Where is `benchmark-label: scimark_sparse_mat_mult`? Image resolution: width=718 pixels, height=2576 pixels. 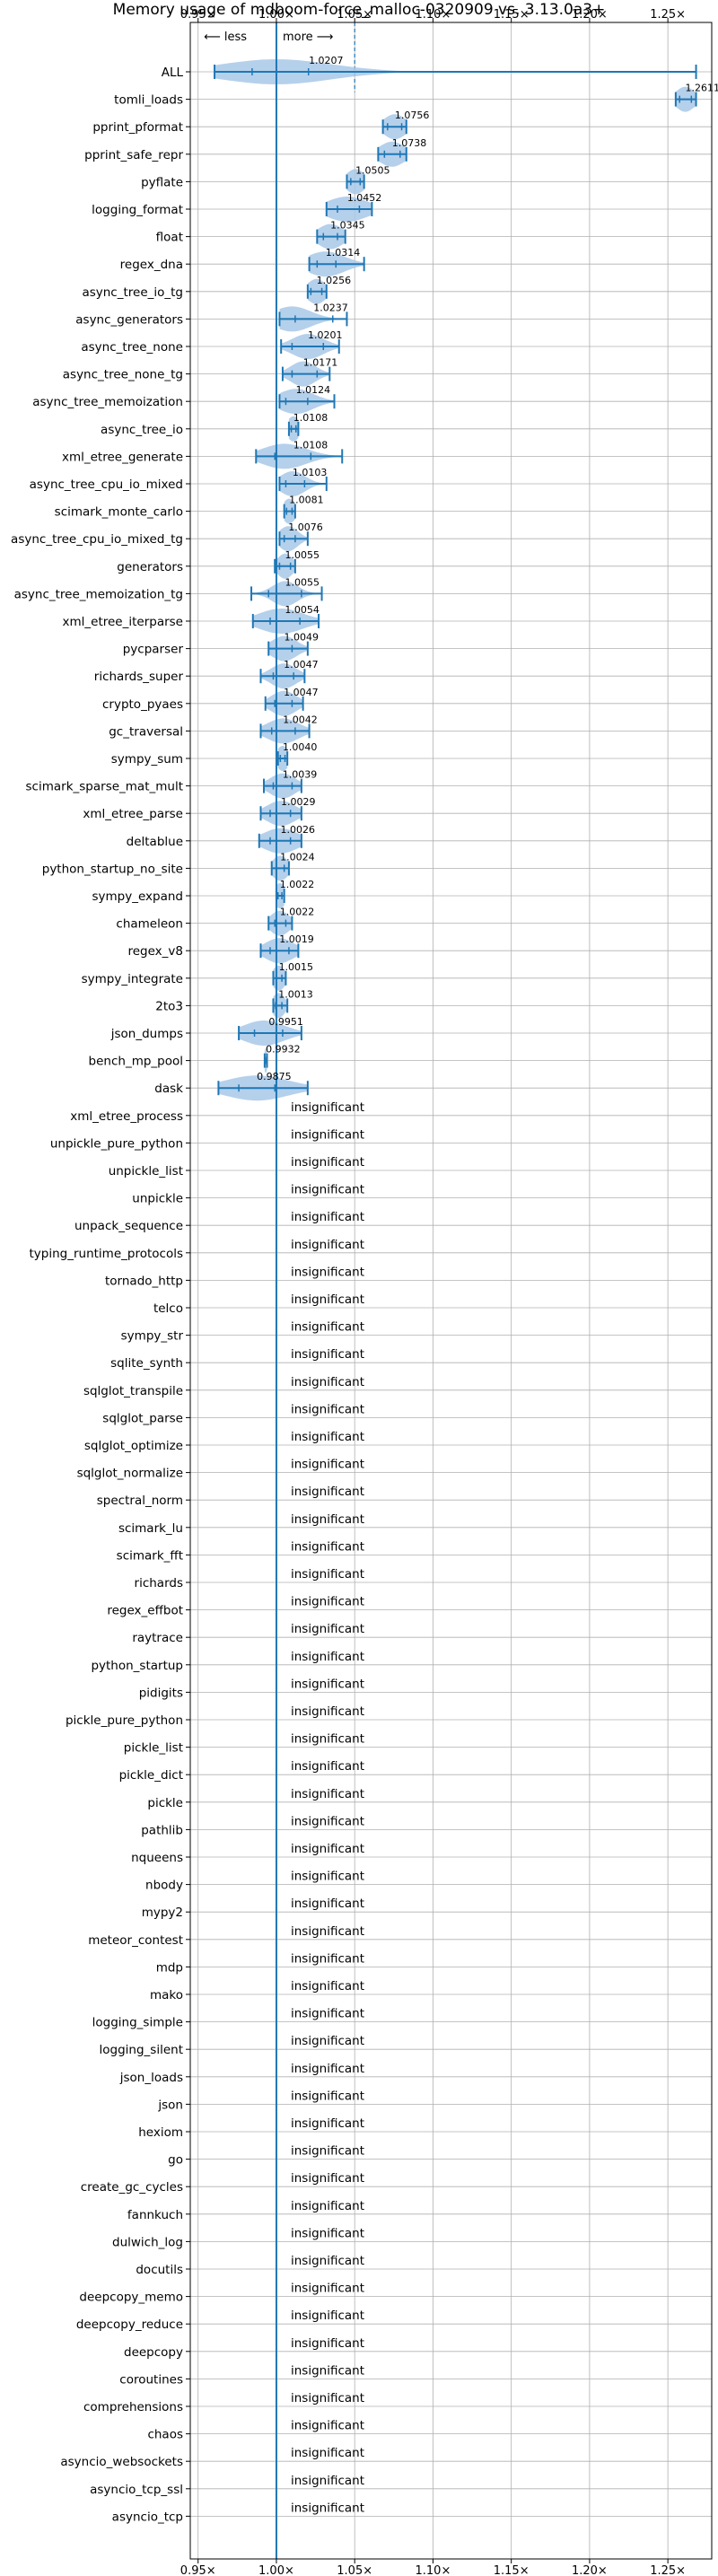 benchmark-label: scimark_sparse_mat_mult is located at coordinates (104, 787).